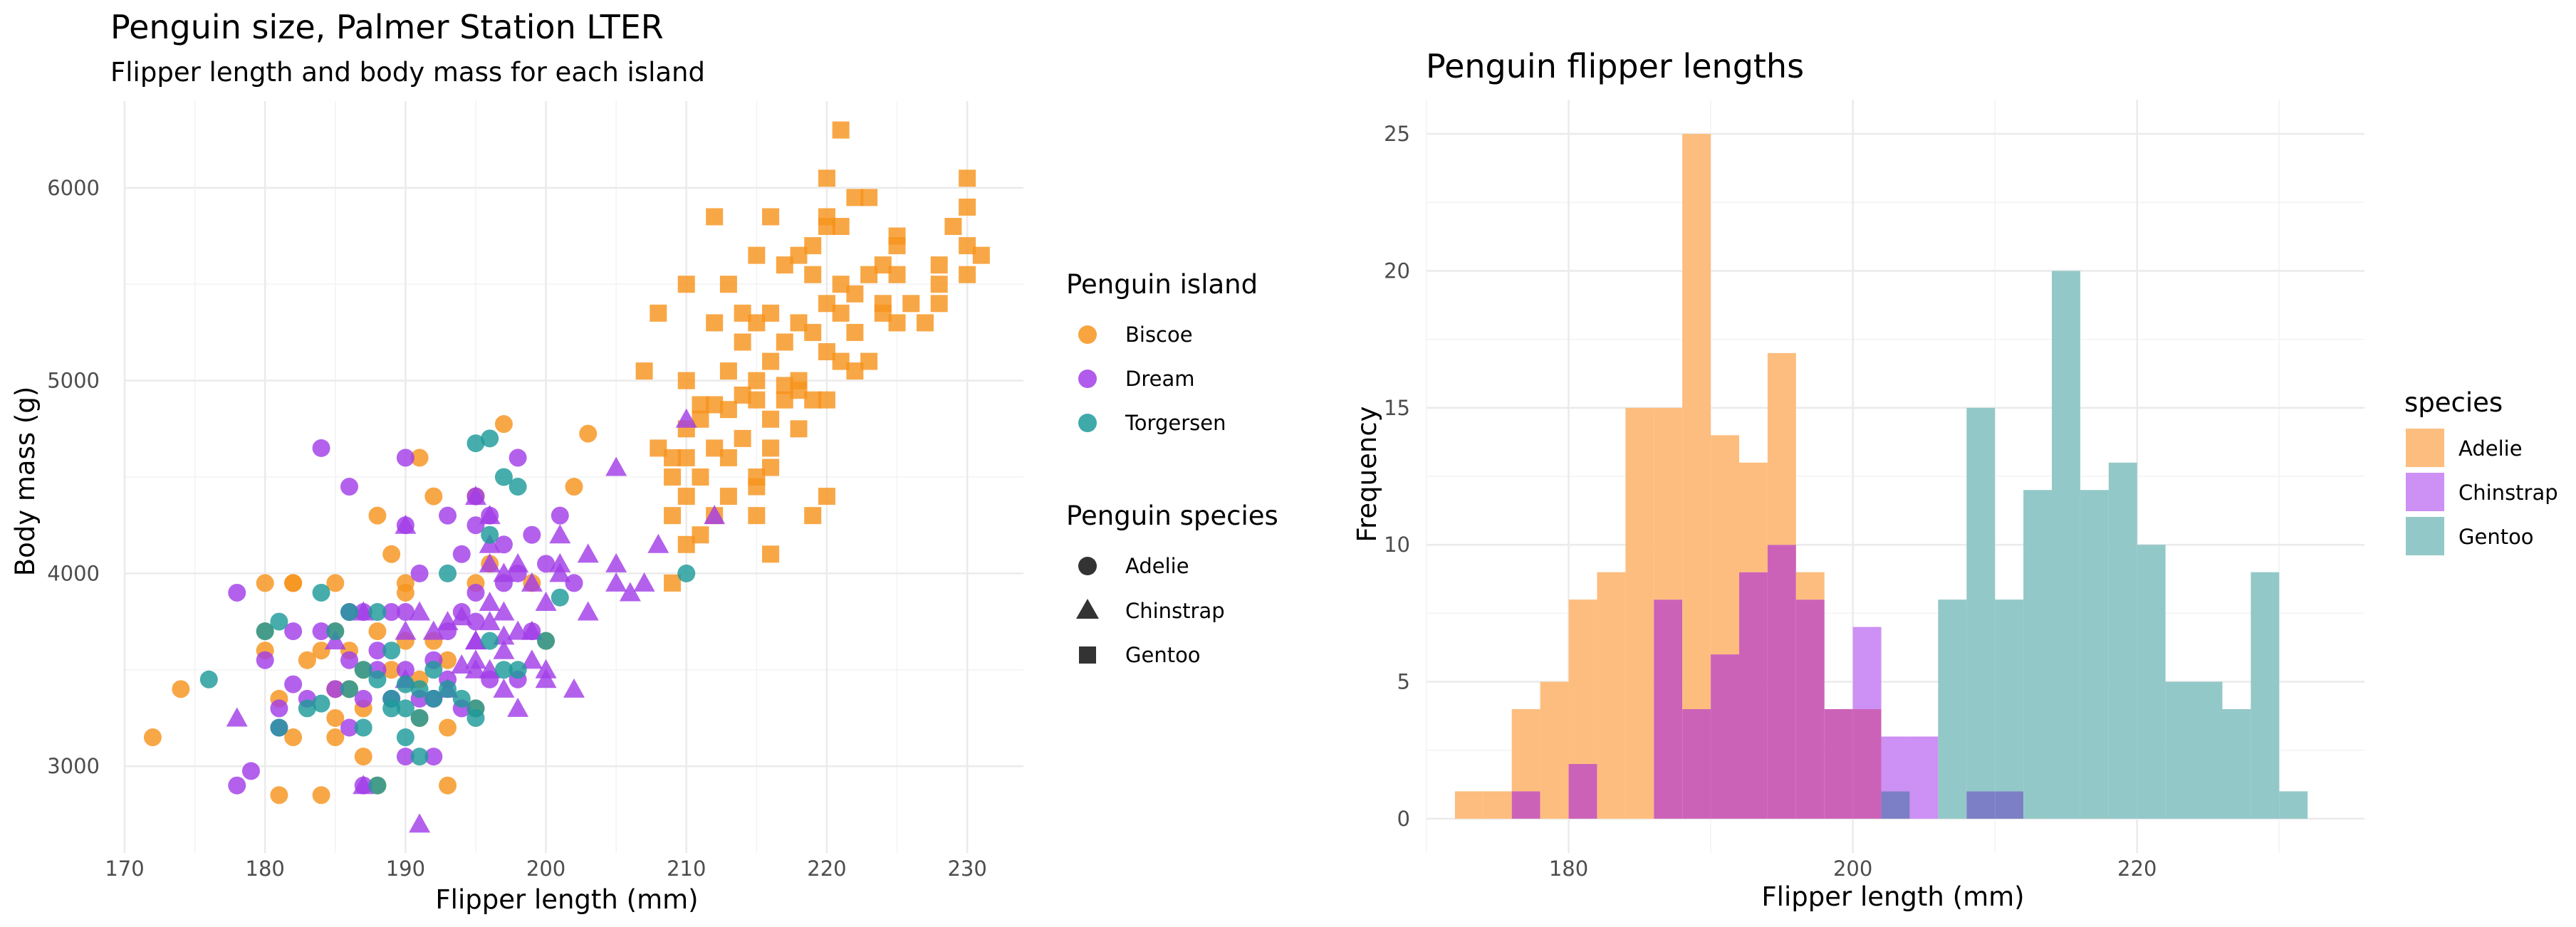 The height and width of the screenshot is (927, 2576). I want to click on scatter-x-tick-label: 200, so click(545, 869).